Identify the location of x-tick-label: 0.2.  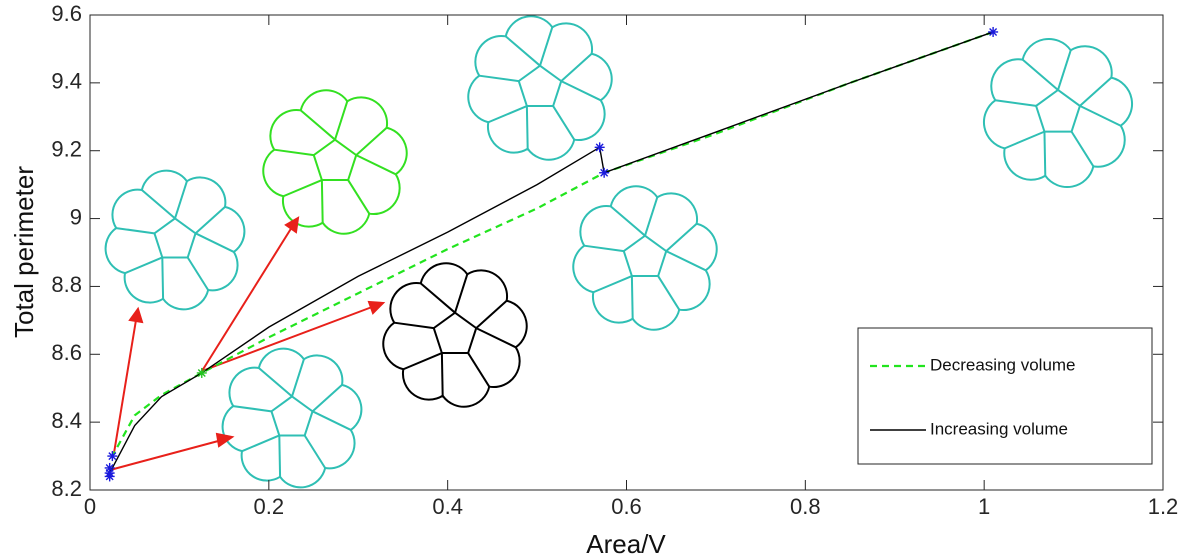
(269, 506).